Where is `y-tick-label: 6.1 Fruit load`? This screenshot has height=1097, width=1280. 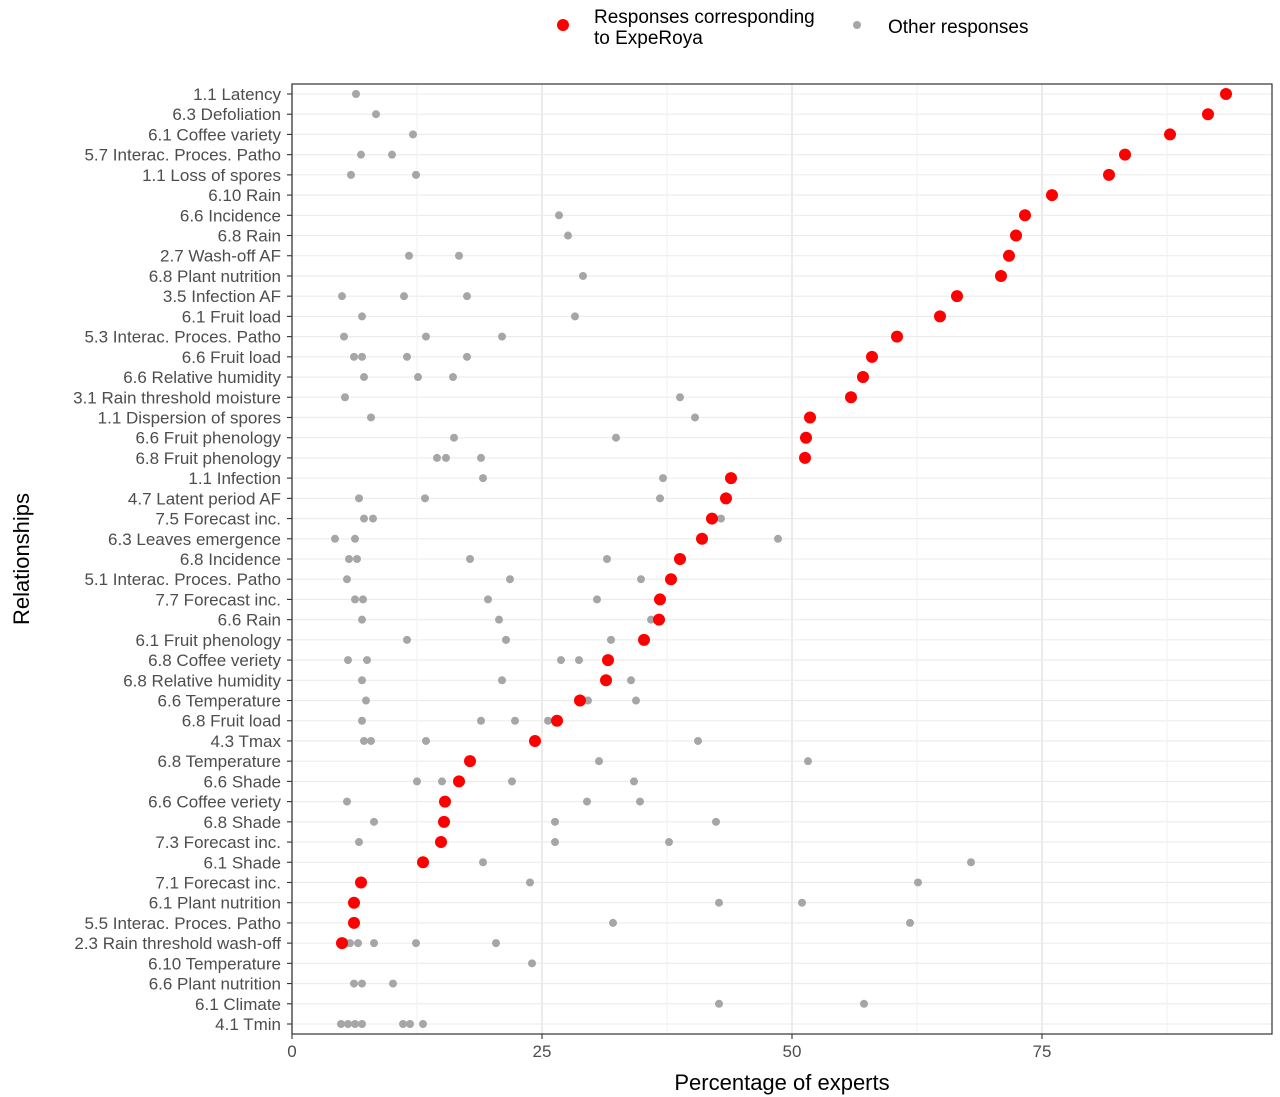 y-tick-label: 6.1 Fruit load is located at coordinates (231, 316).